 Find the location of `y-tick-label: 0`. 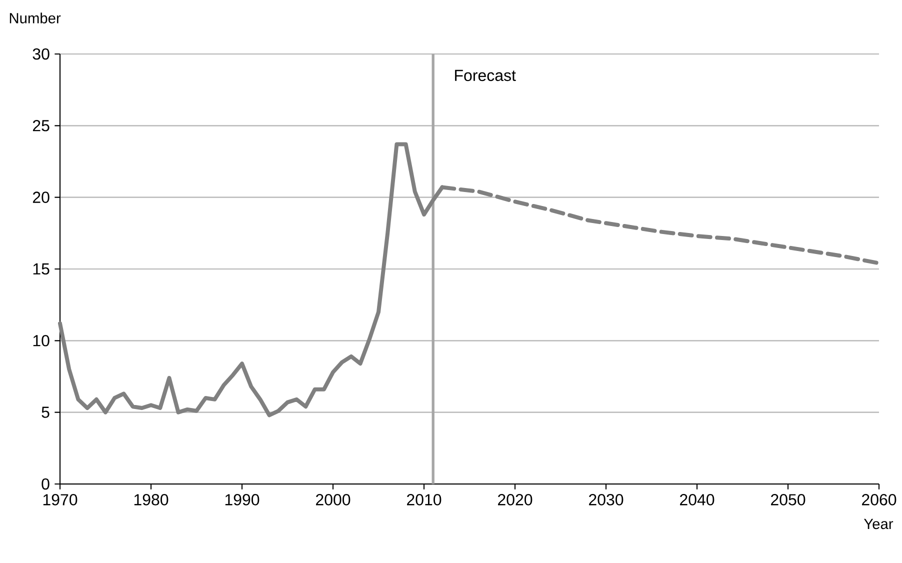

y-tick-label: 0 is located at coordinates (46, 484).